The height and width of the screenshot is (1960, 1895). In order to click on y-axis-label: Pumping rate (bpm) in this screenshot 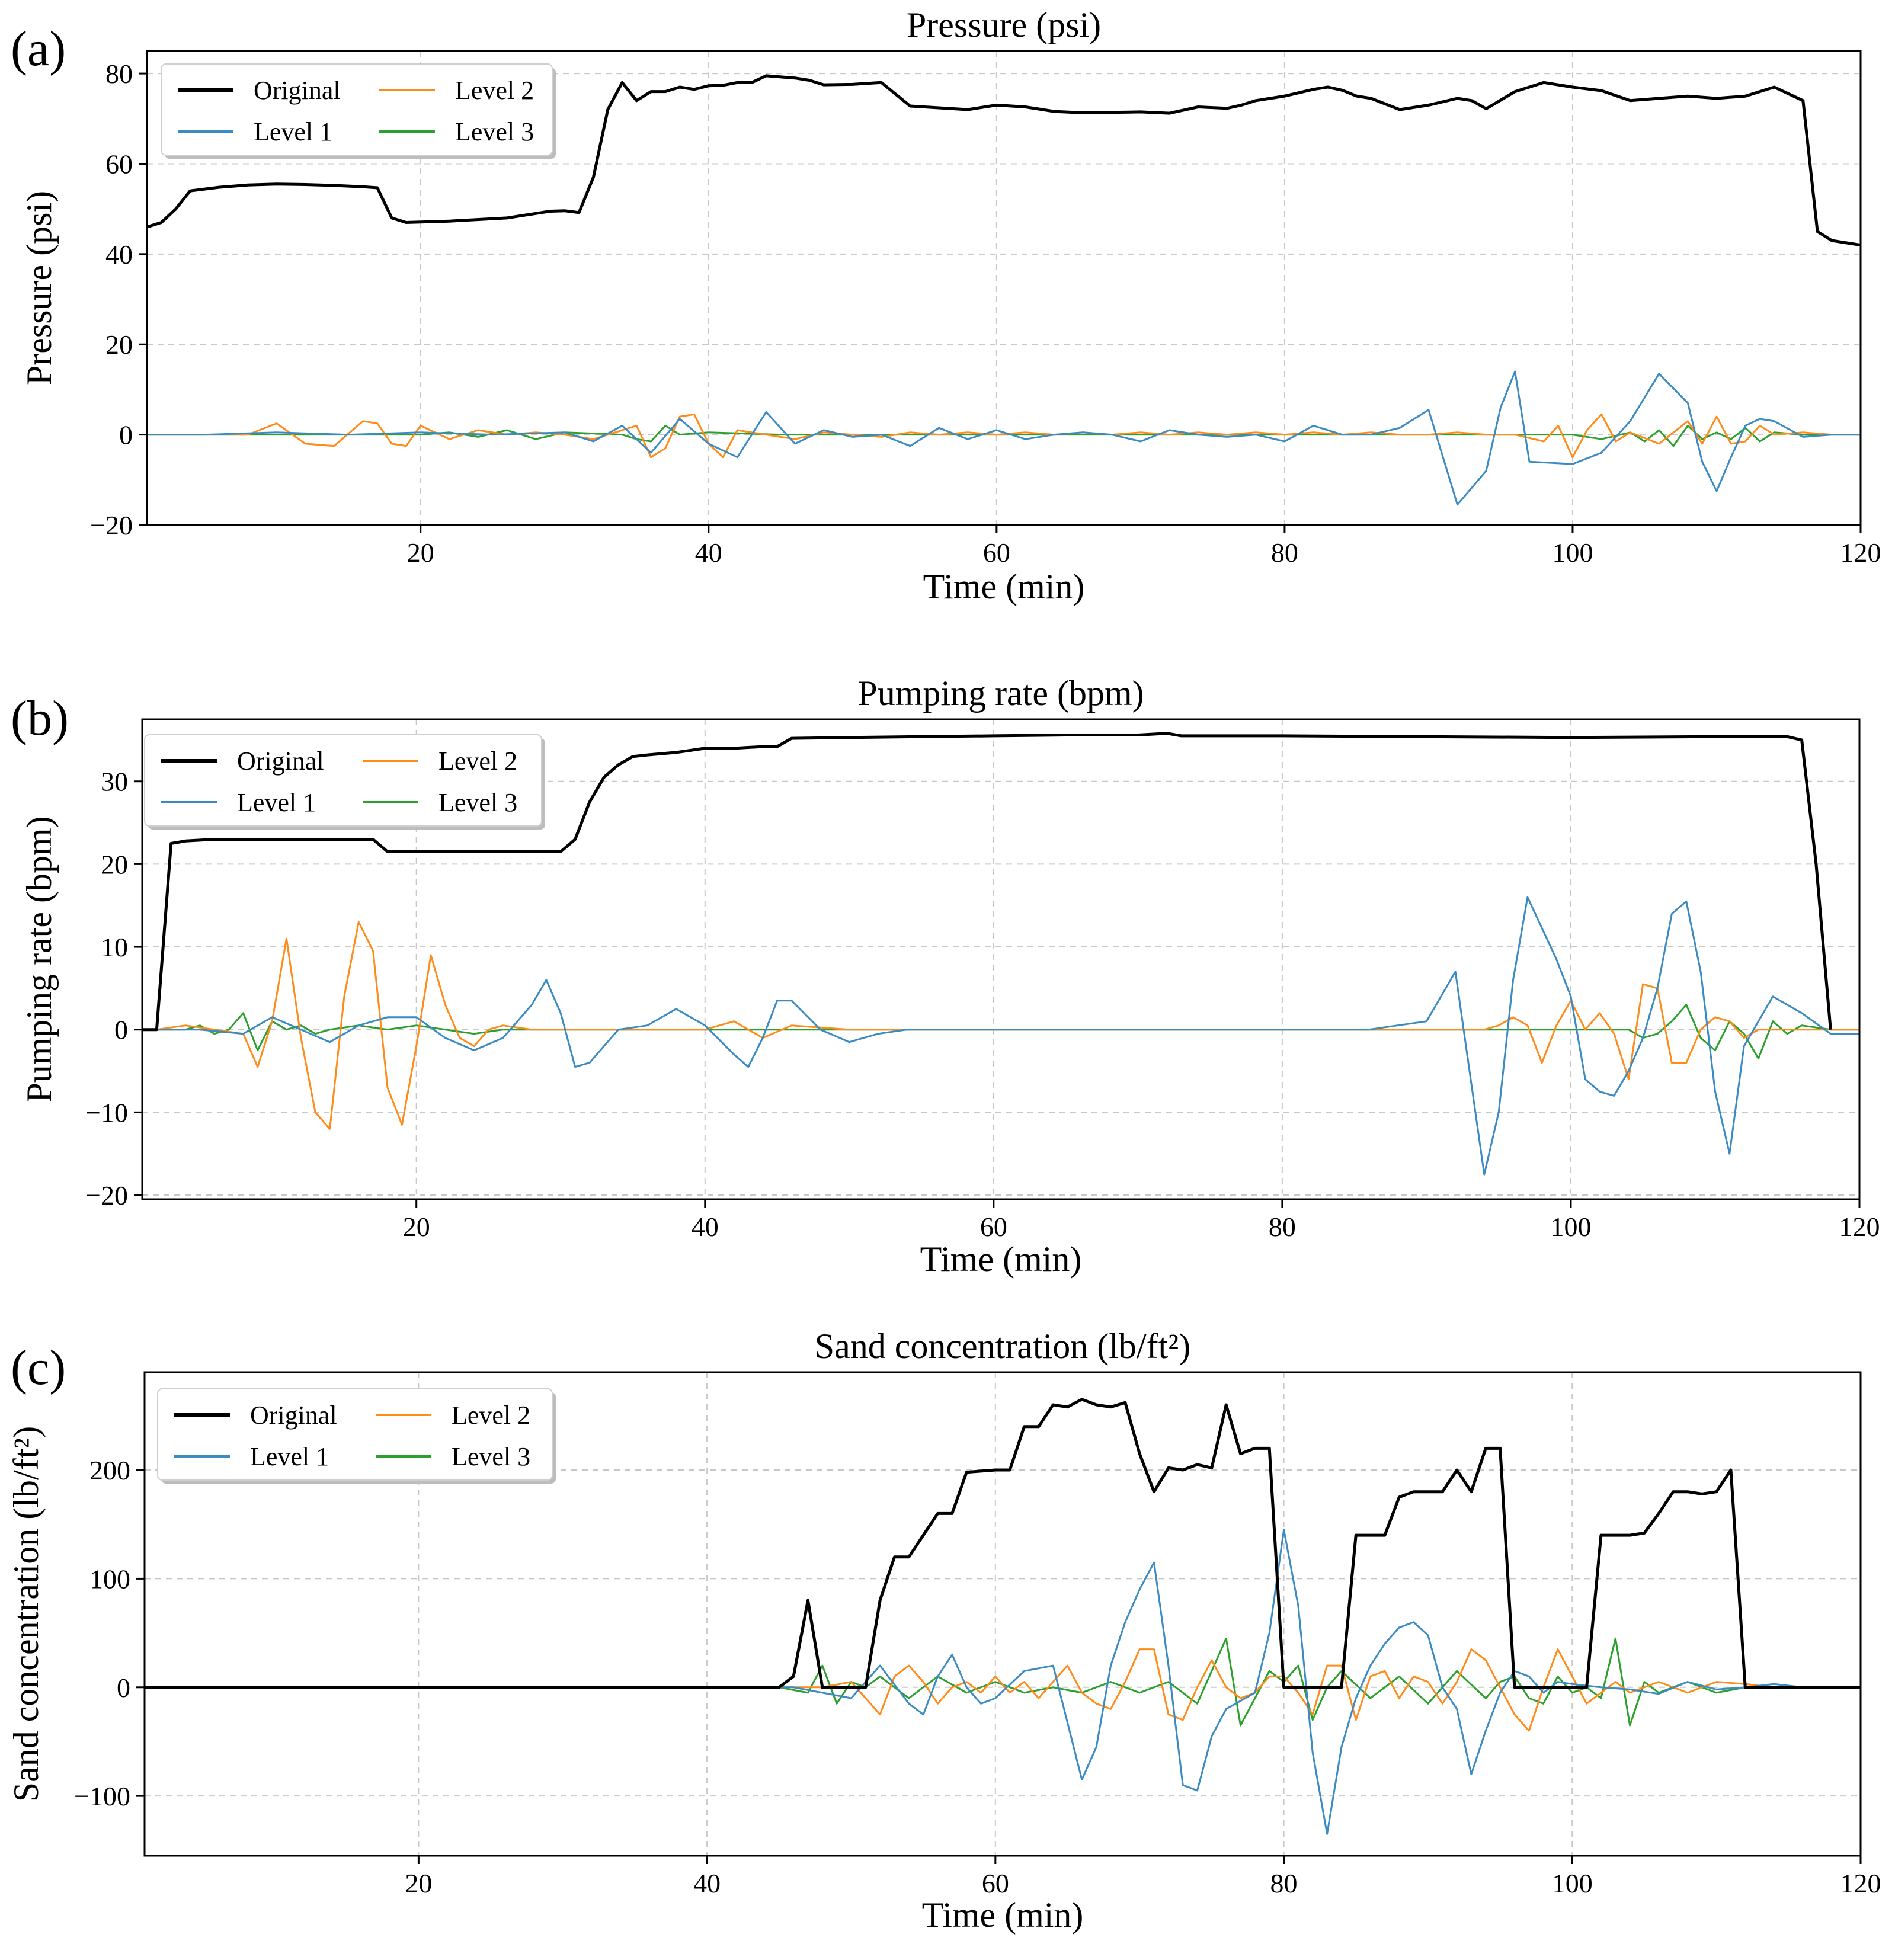, I will do `click(39, 959)`.